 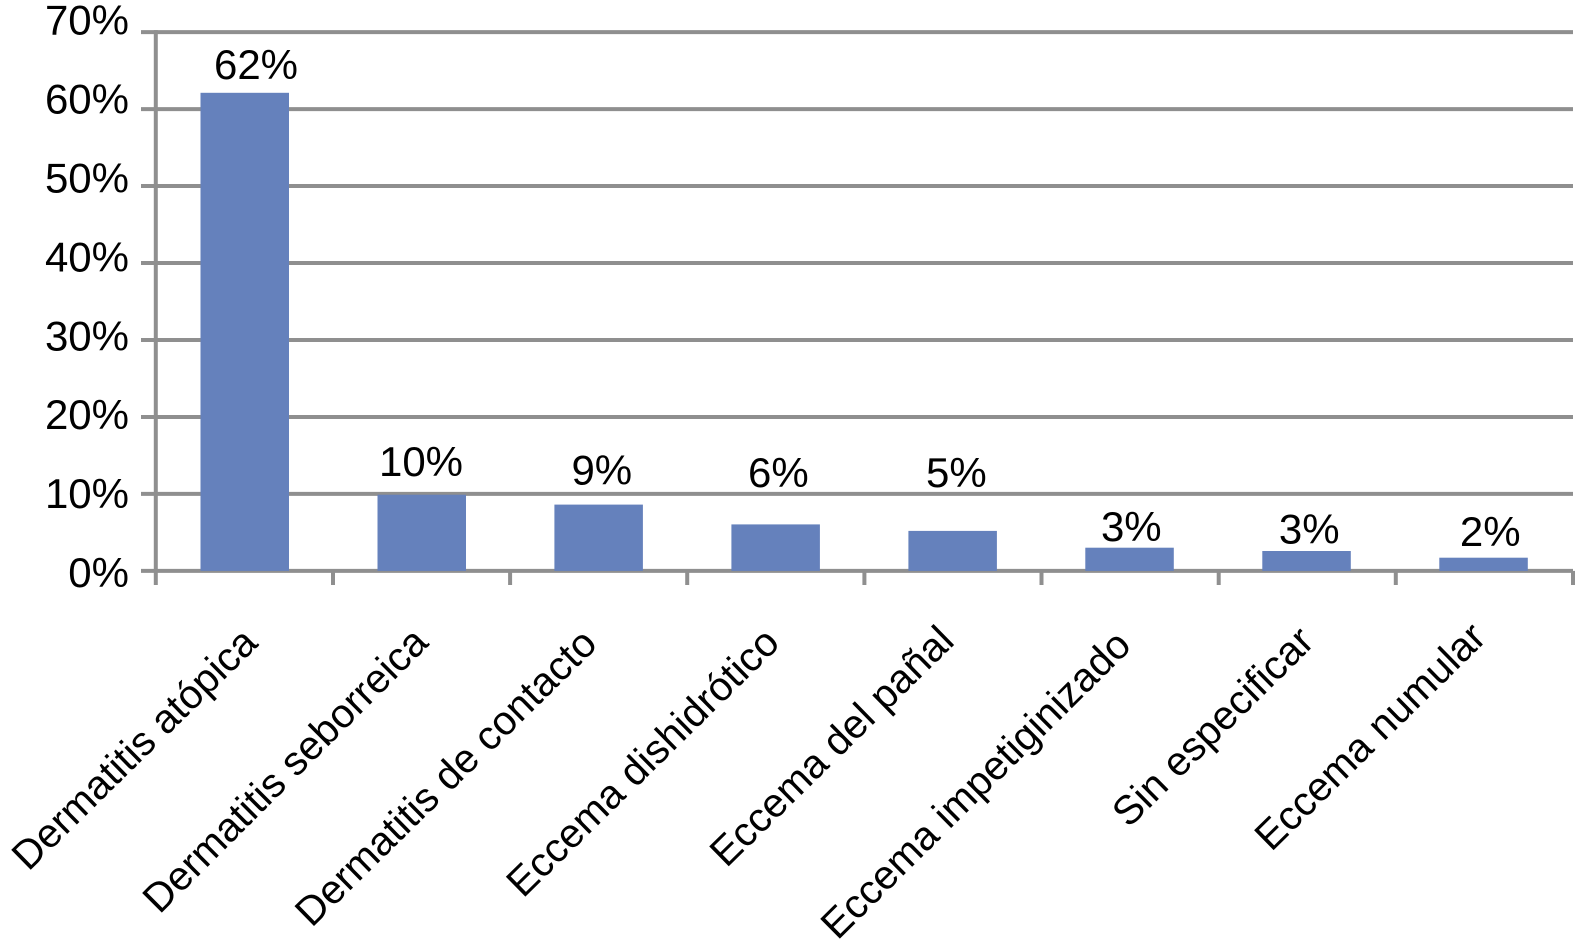 What do you see at coordinates (98, 572) in the screenshot?
I see `svg-text: 0%` at bounding box center [98, 572].